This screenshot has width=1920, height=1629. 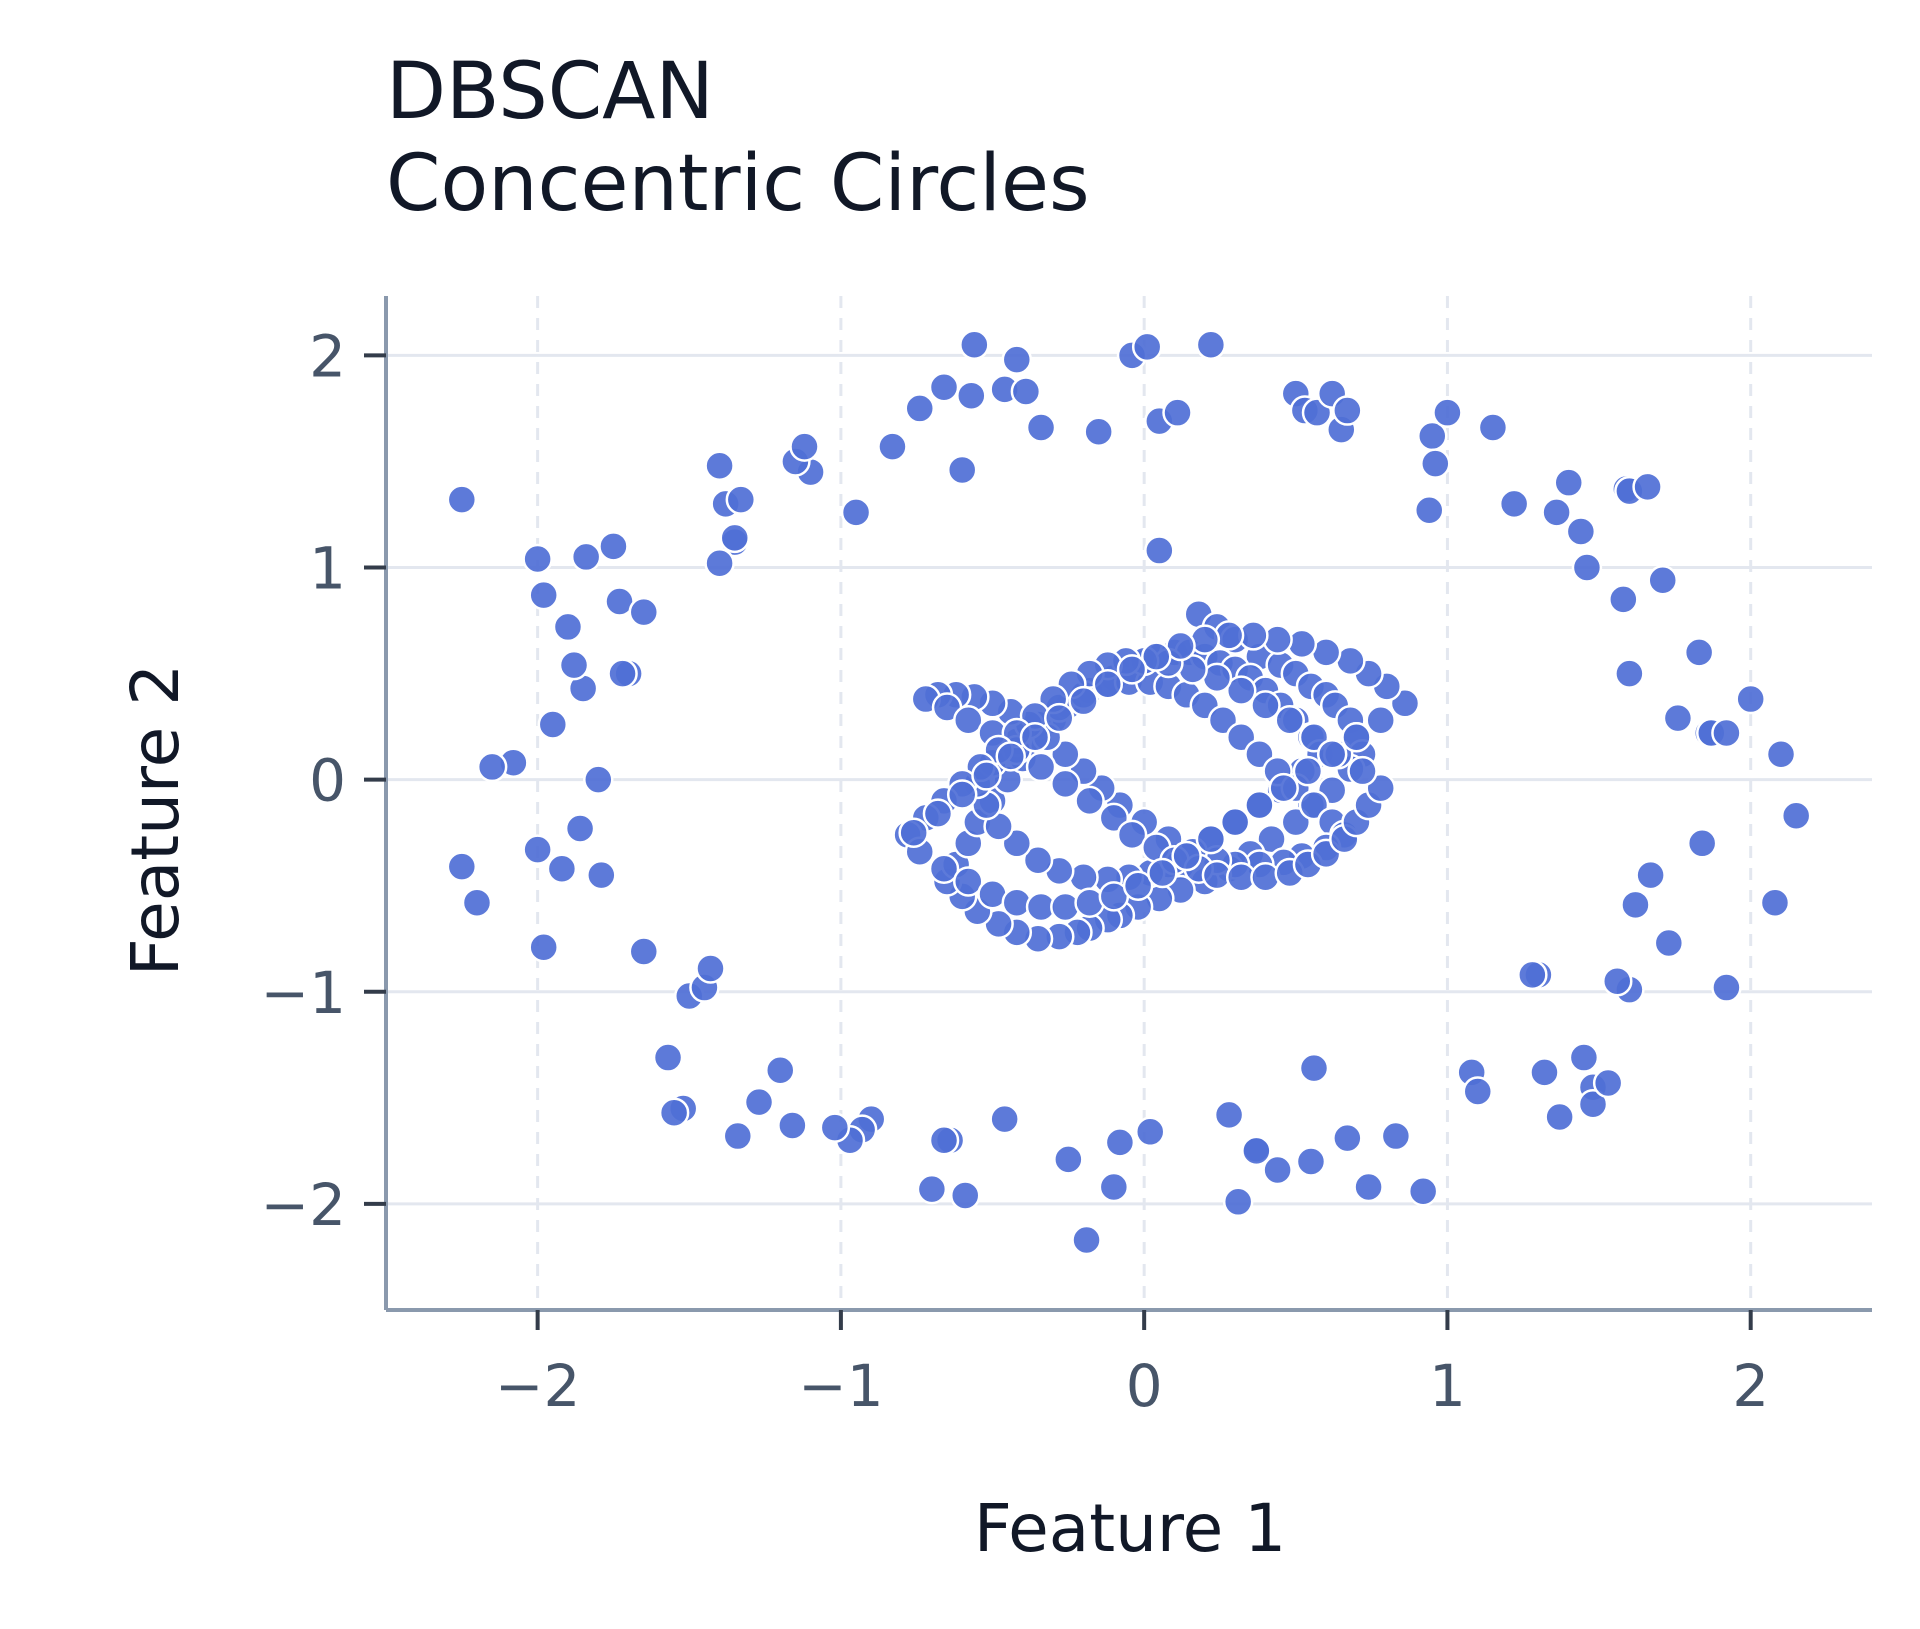 I want to click on y-tick-label: 2, so click(x=327, y=356).